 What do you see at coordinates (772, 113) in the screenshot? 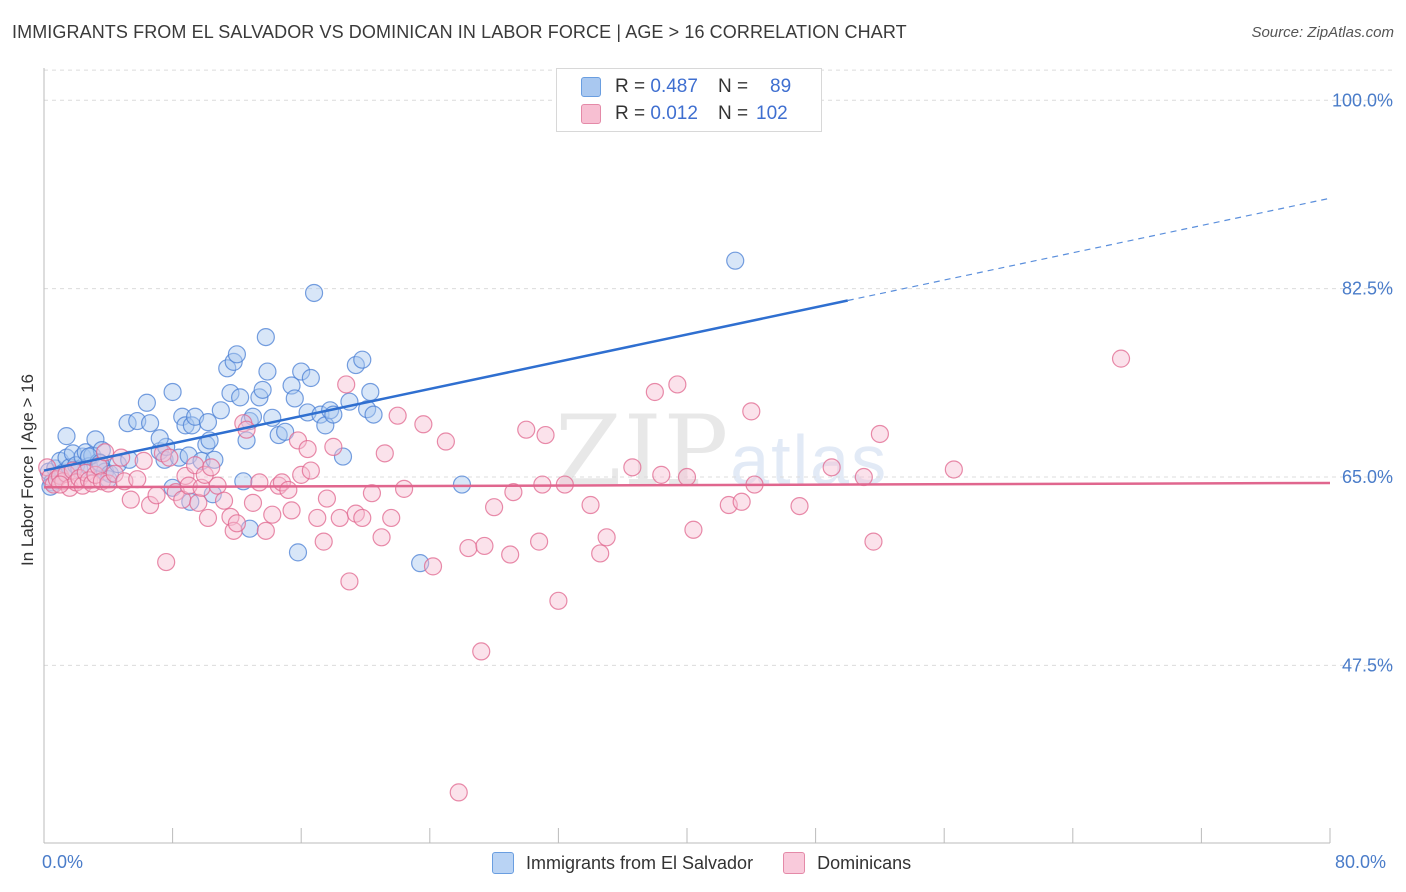
I see `legend-n-value: 102` at bounding box center [772, 113].